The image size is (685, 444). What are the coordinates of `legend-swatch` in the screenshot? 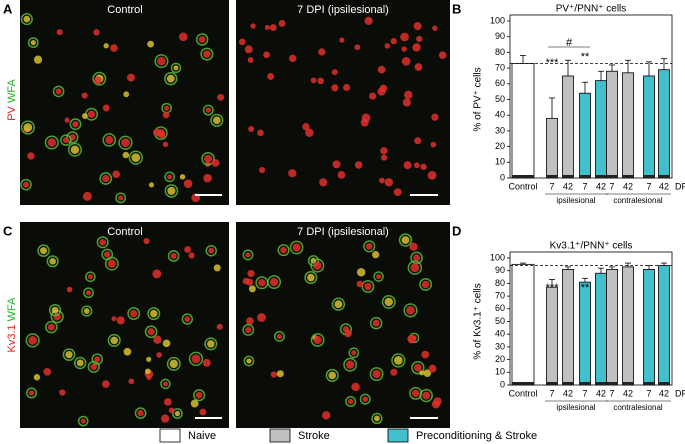 It's located at (280, 435).